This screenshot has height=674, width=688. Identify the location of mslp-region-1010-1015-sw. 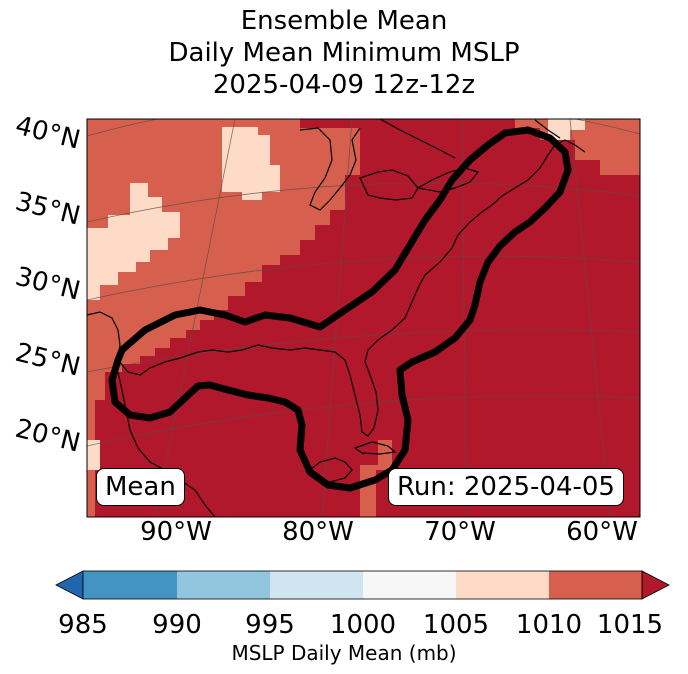
(93, 455).